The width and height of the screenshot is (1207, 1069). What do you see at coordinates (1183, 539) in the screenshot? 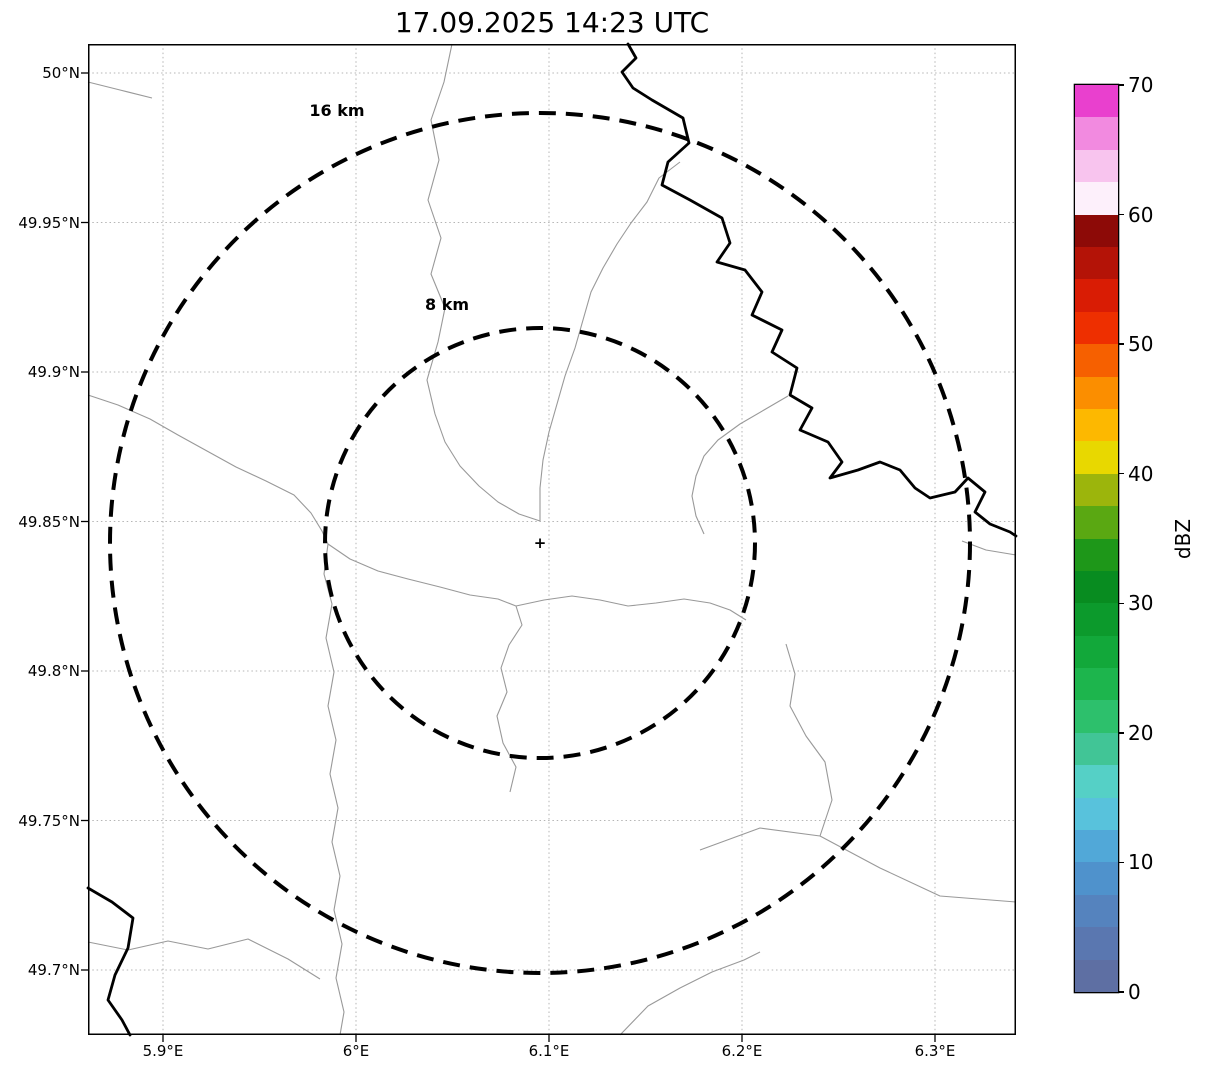
I see `colorbar-label: dBZ` at bounding box center [1183, 539].